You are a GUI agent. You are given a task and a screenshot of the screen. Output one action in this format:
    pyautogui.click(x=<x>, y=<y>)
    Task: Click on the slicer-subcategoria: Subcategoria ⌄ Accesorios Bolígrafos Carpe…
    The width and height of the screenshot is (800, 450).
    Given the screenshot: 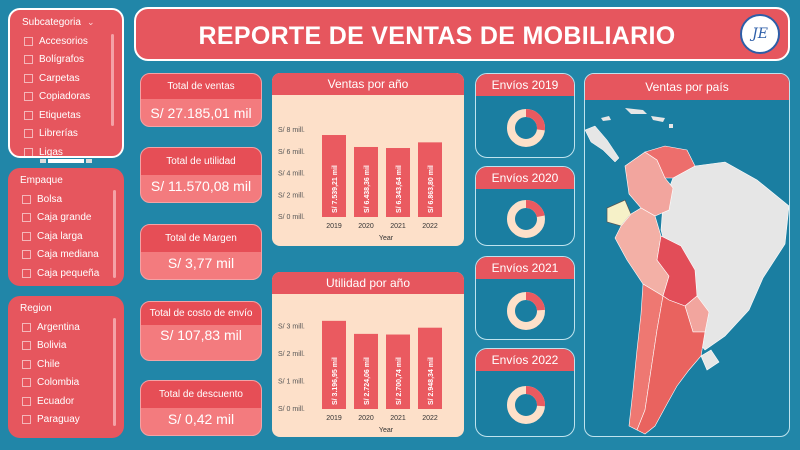 What is the action you would take?
    pyautogui.click(x=66, y=83)
    